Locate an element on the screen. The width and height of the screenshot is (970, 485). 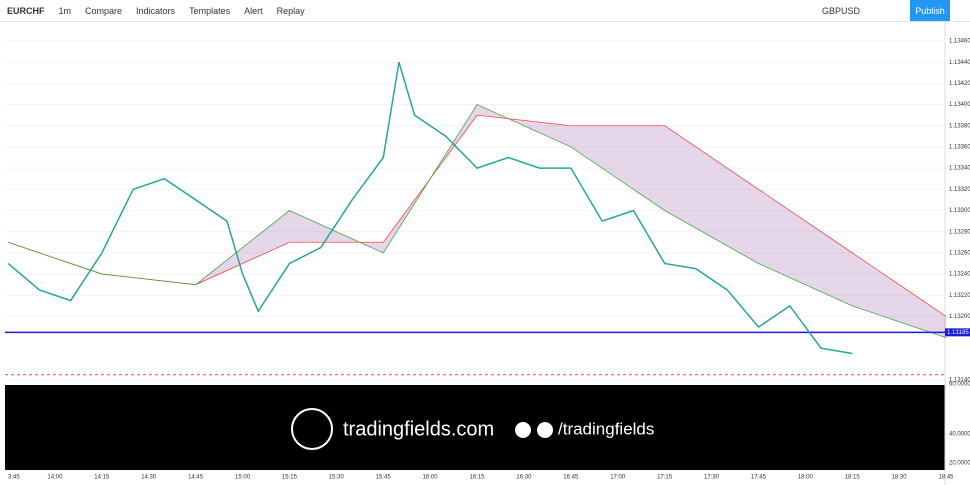
handle: /tradingfields is located at coordinates (606, 428).